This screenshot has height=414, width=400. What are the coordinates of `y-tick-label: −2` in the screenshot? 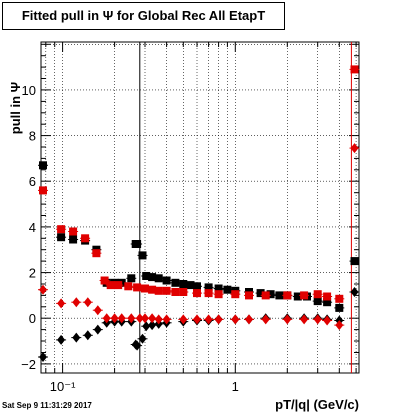 It's located at (28, 364).